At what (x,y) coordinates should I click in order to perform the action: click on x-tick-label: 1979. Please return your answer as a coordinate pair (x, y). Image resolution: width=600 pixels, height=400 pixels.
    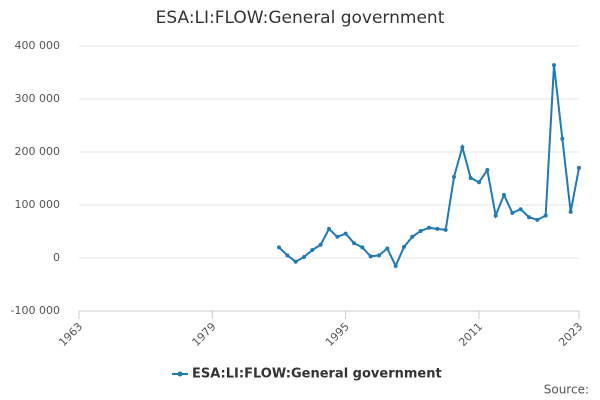
    Looking at the image, I should click on (204, 334).